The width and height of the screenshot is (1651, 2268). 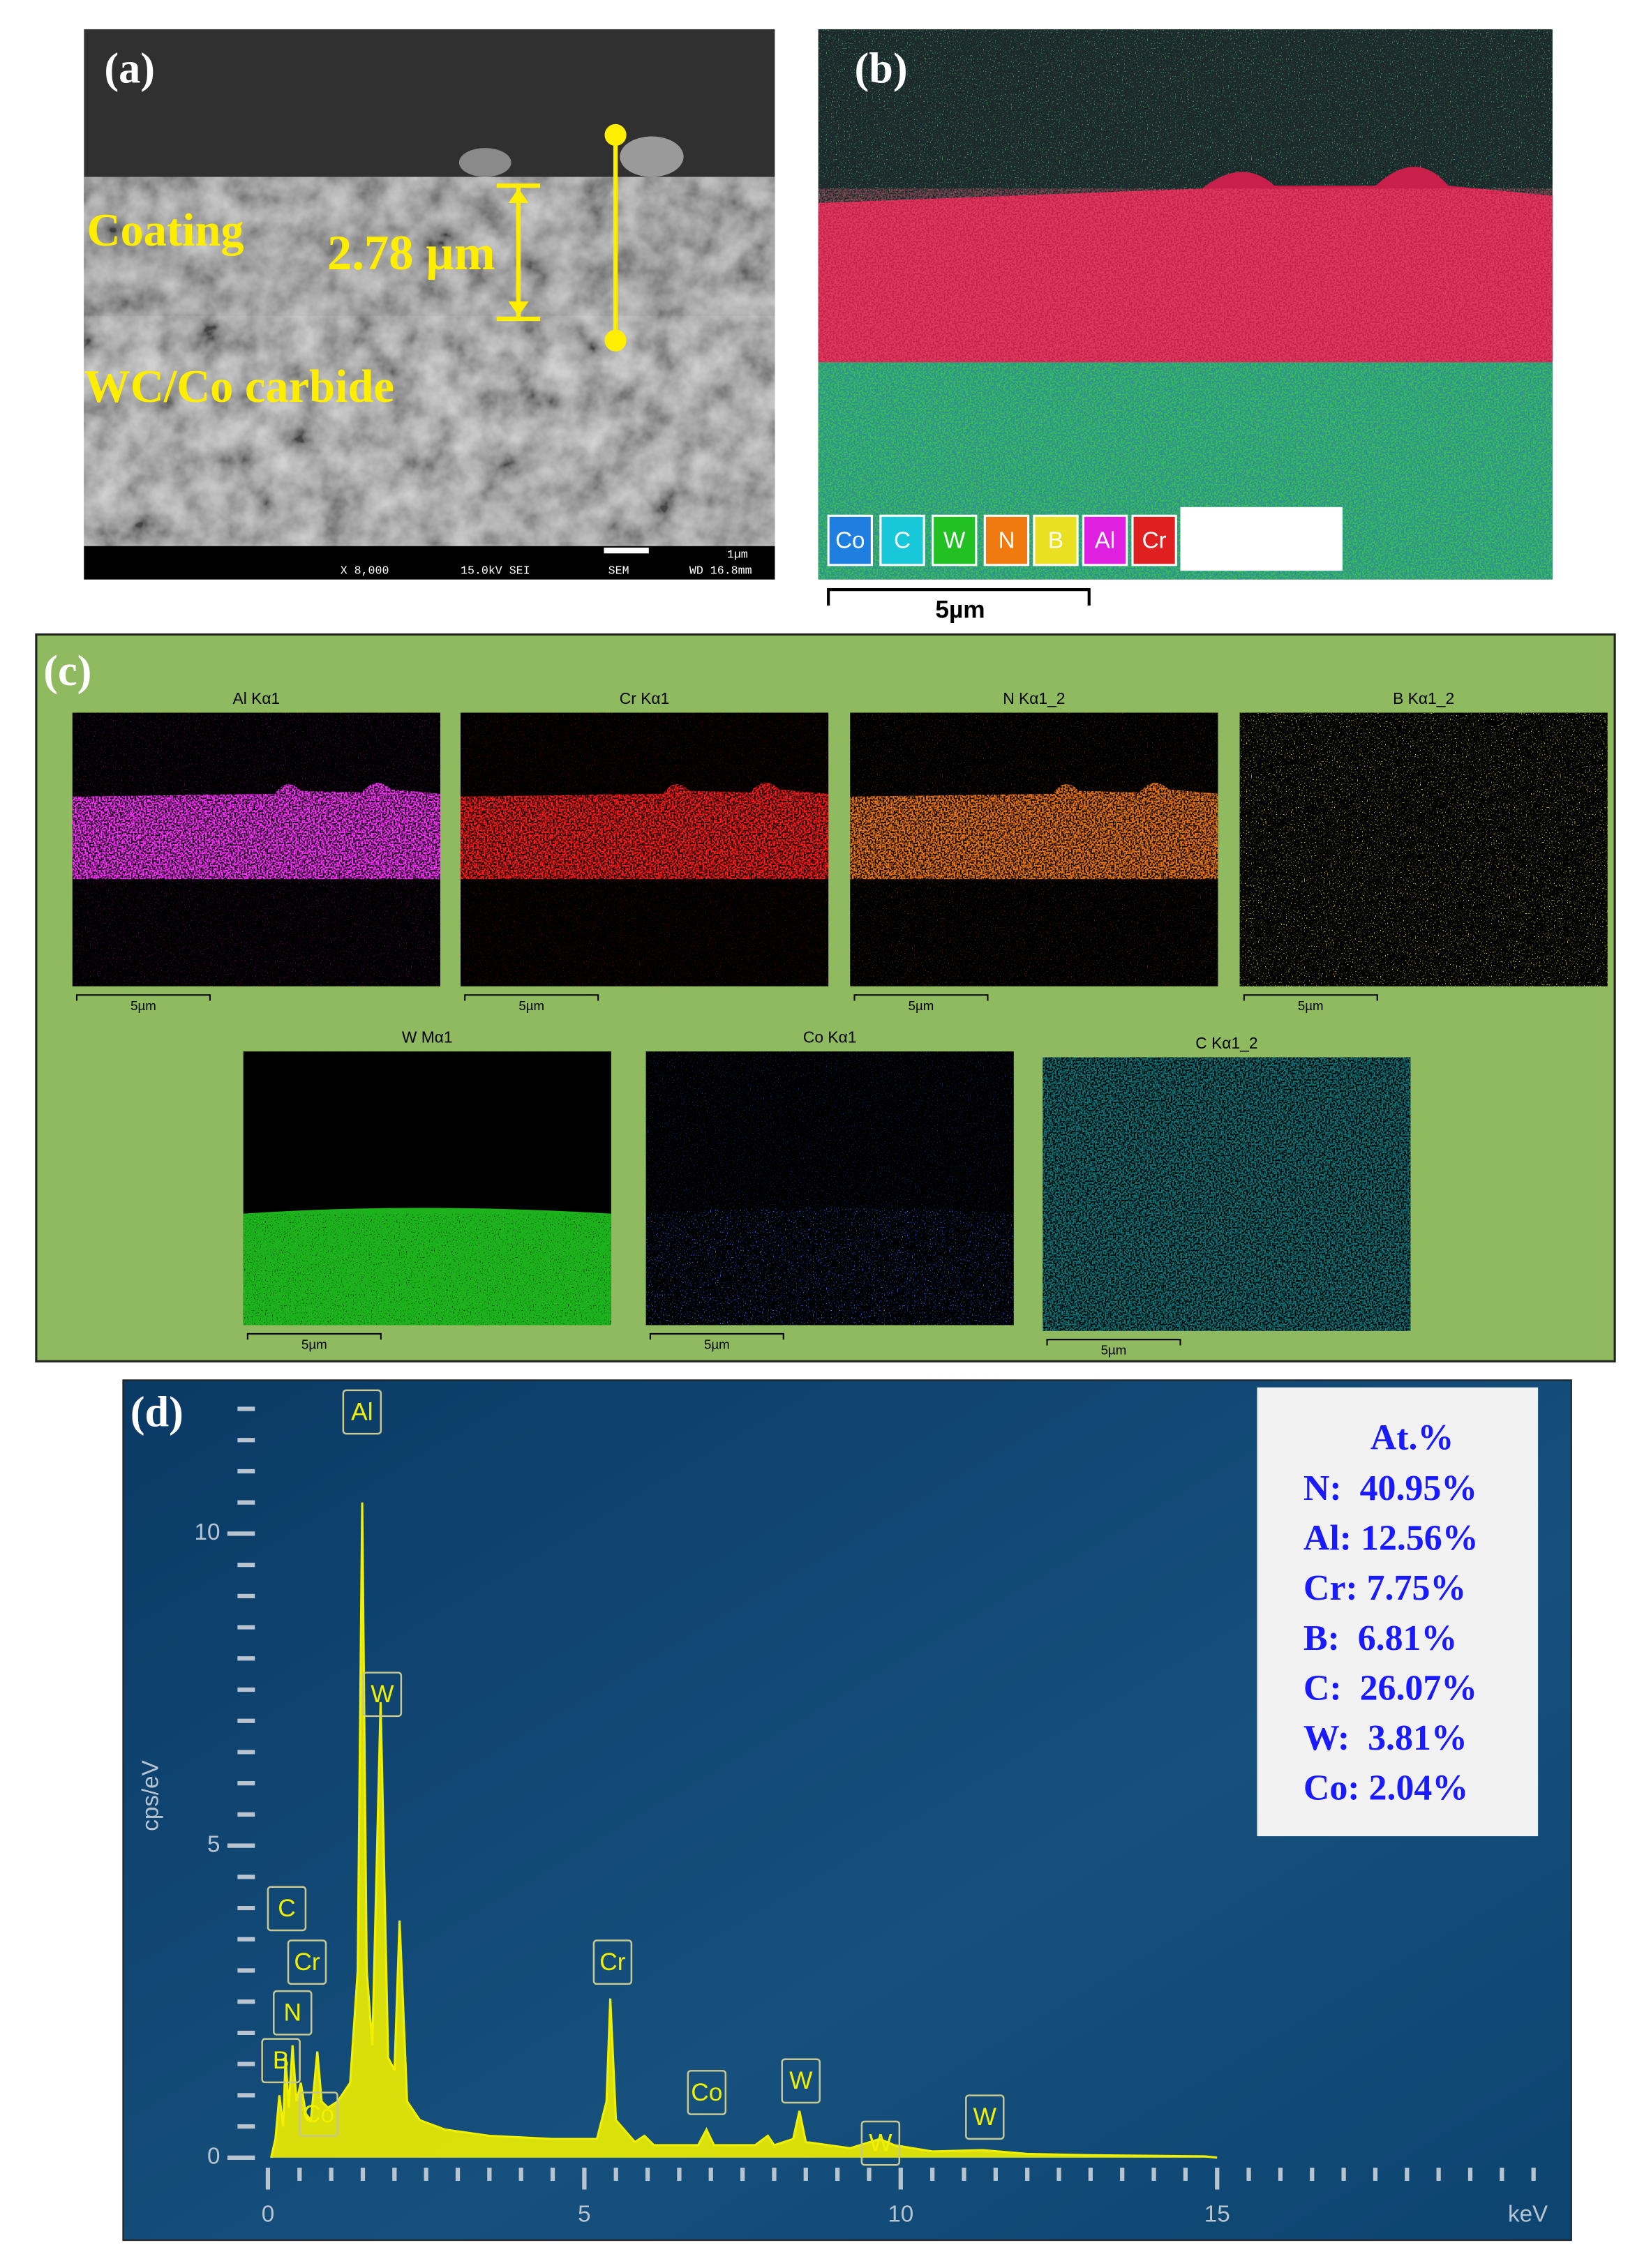 I want to click on legend-label: Al, so click(x=1105, y=540).